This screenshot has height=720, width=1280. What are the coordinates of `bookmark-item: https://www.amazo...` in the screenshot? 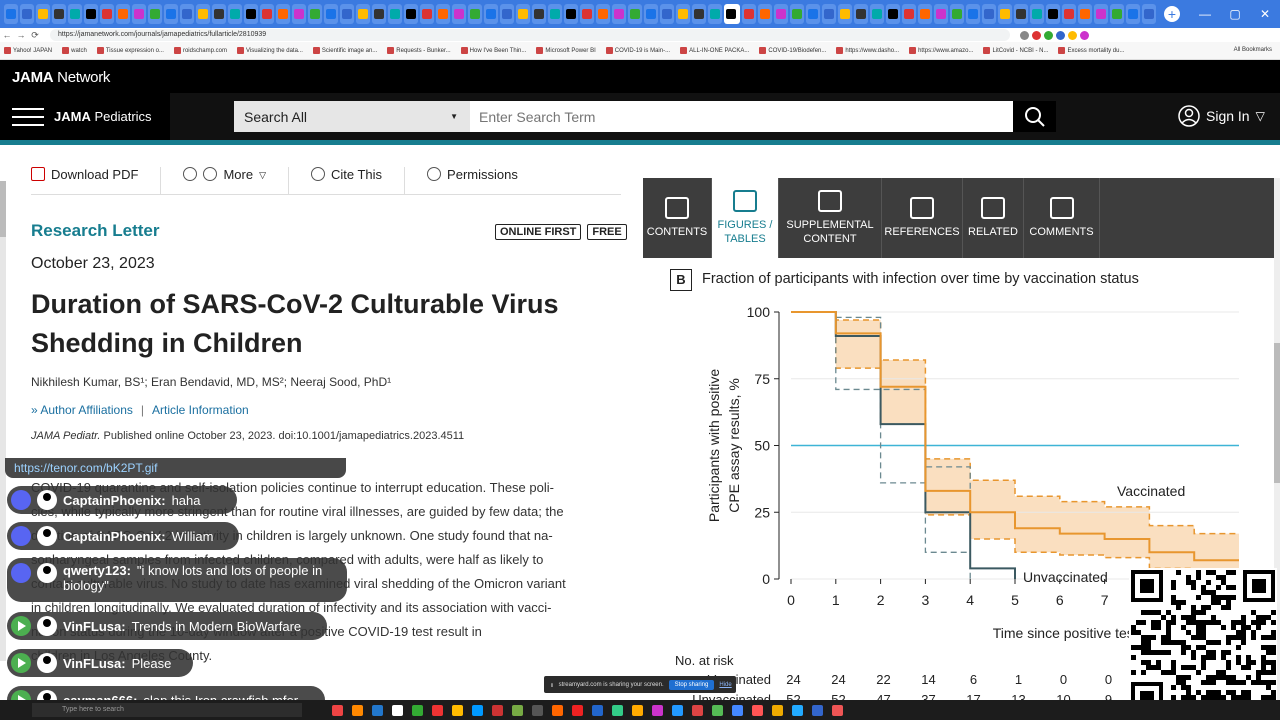 It's located at (941, 50).